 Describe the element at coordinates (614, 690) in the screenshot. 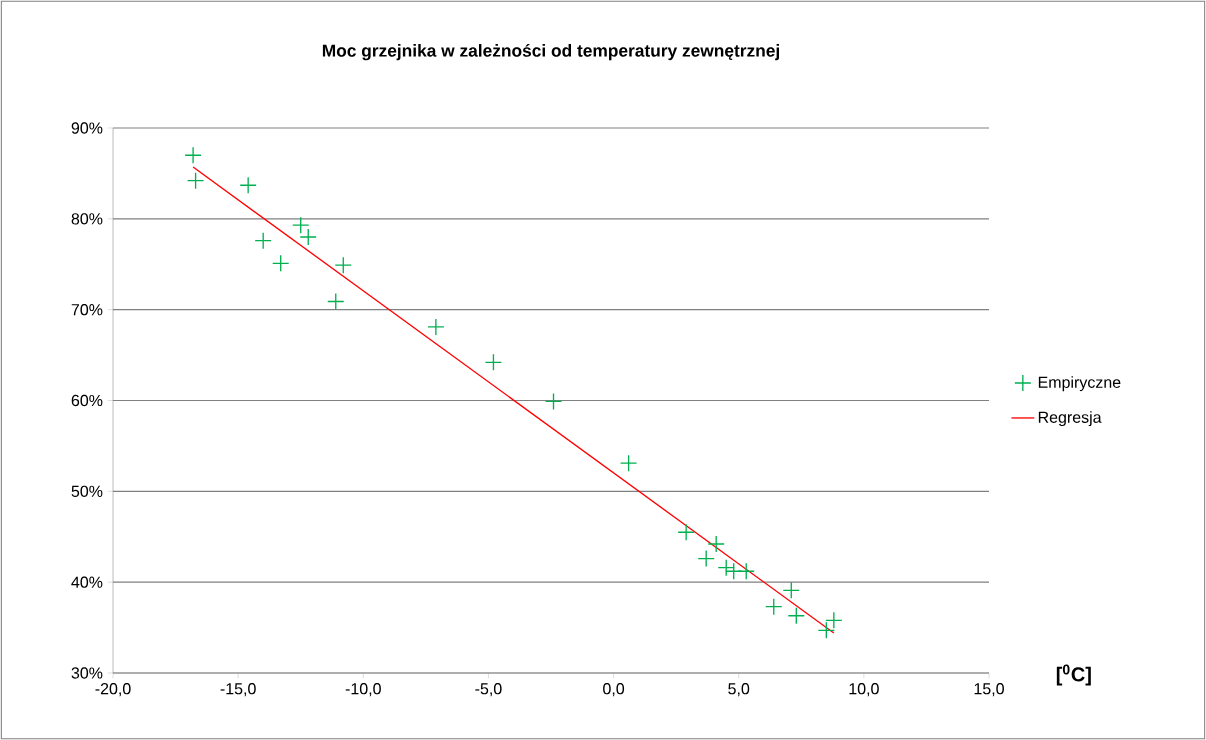

I see `x-tick-label: 0,0` at that location.